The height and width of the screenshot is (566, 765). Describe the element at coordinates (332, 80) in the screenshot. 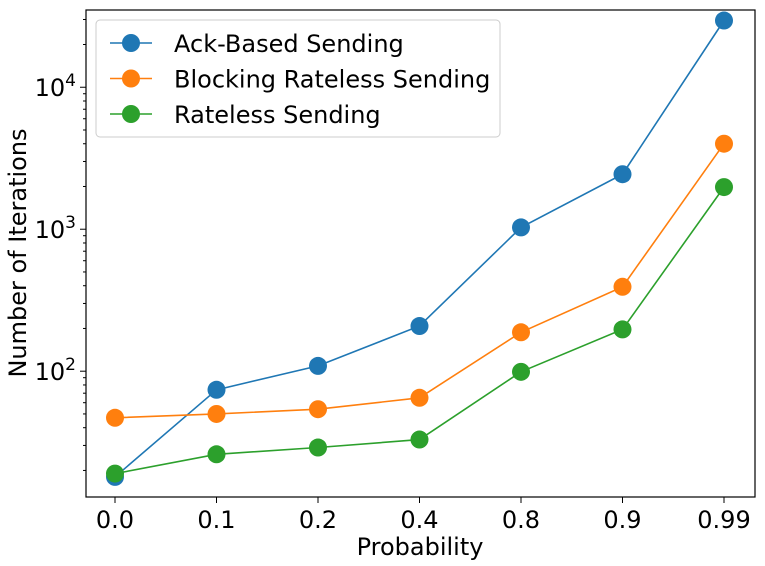

I see `legend-label: Blocking Rateless Sending` at that location.